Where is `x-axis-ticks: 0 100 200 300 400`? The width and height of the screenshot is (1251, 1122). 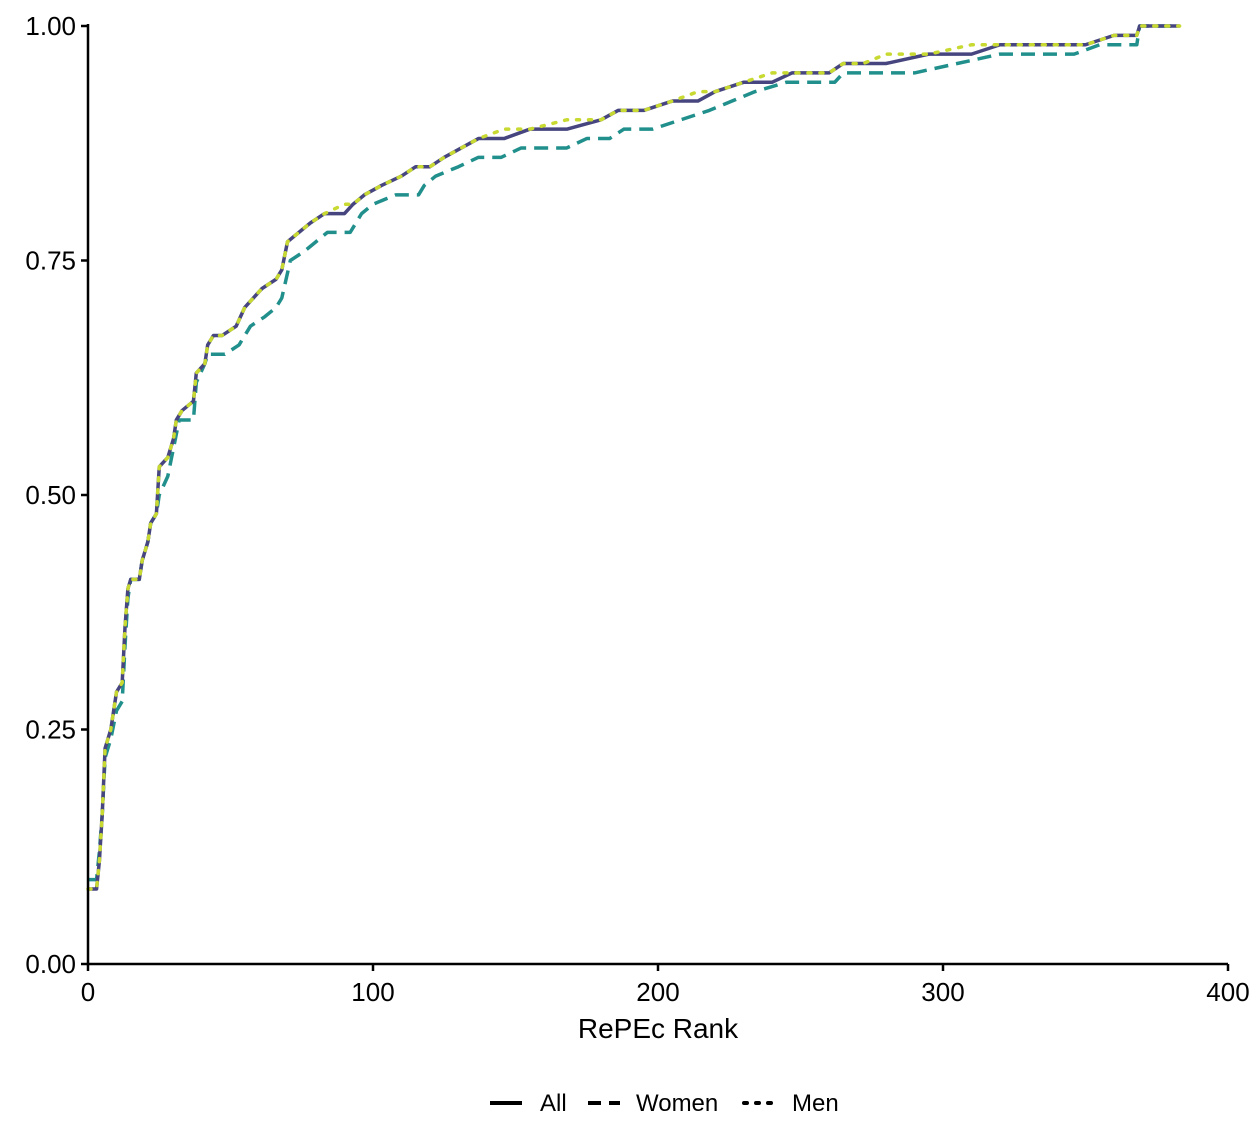
x-axis-ticks: 0 100 200 300 400 is located at coordinates (665, 985).